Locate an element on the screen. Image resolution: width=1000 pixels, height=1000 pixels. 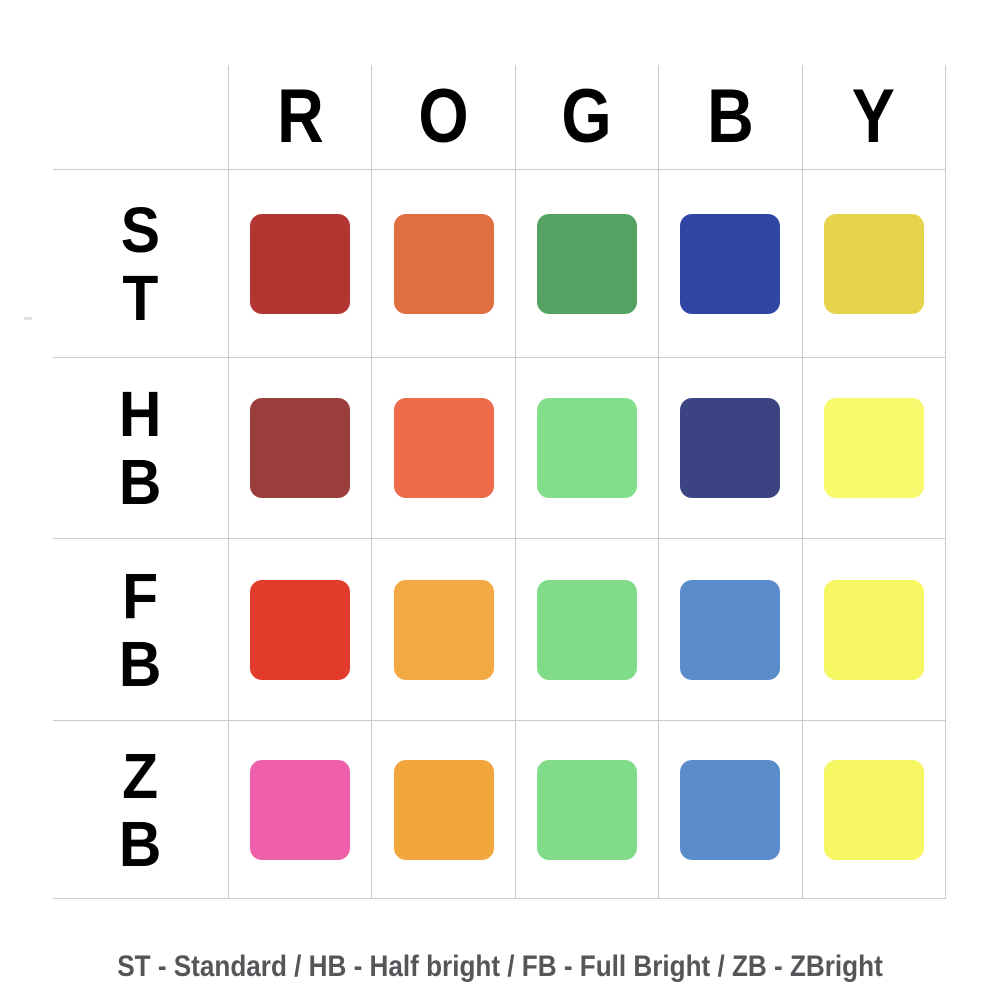
cell-ST-Y is located at coordinates (874, 264).